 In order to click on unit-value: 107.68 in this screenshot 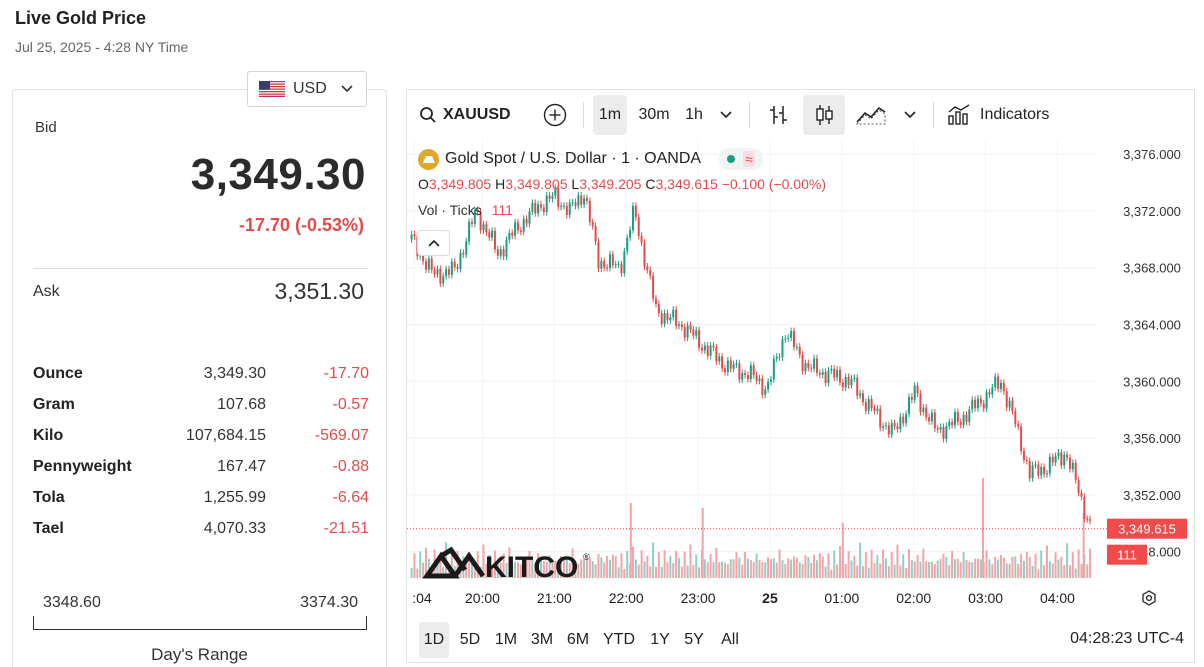, I will do `click(241, 404)`.